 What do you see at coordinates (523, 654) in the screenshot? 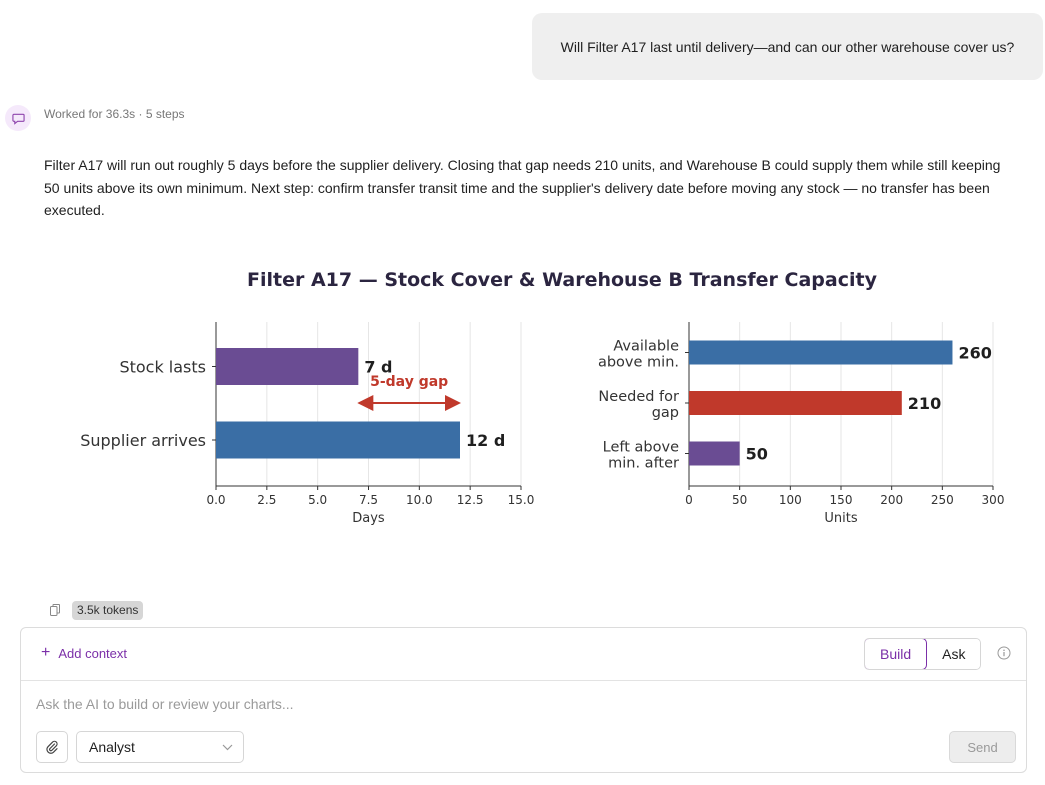
I see `composer-toolbar: + Add context Build Ask` at bounding box center [523, 654].